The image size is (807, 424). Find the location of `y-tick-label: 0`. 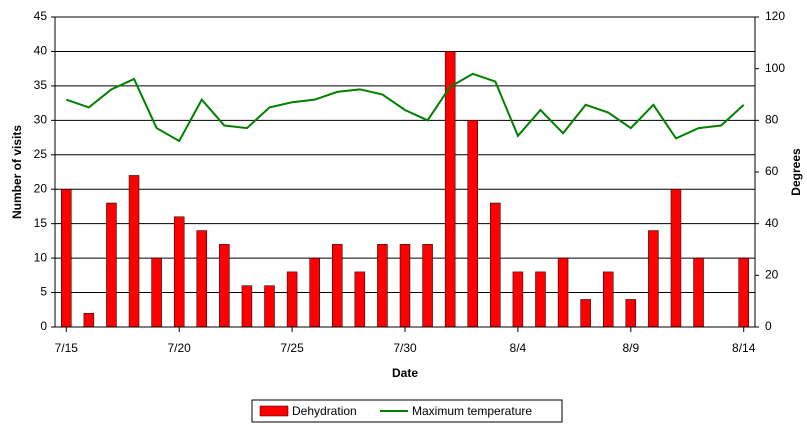

y-tick-label: 0 is located at coordinates (43, 326).